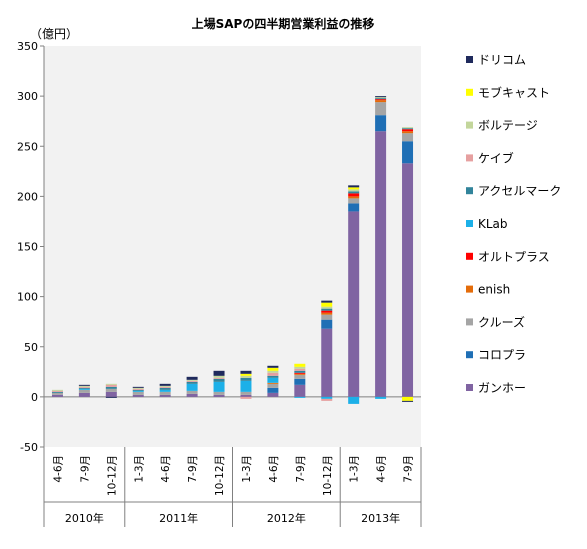 Image resolution: width=587 pixels, height=549 pixels. What do you see at coordinates (27, 196) in the screenshot?
I see `y-tick-label: 200` at bounding box center [27, 196].